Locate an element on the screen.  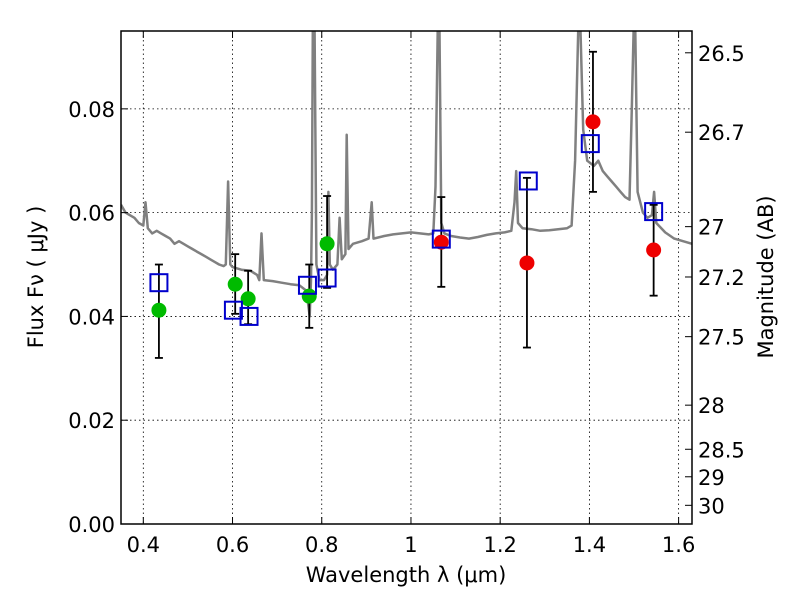
y2-tick-label: 27 is located at coordinates (711, 228).